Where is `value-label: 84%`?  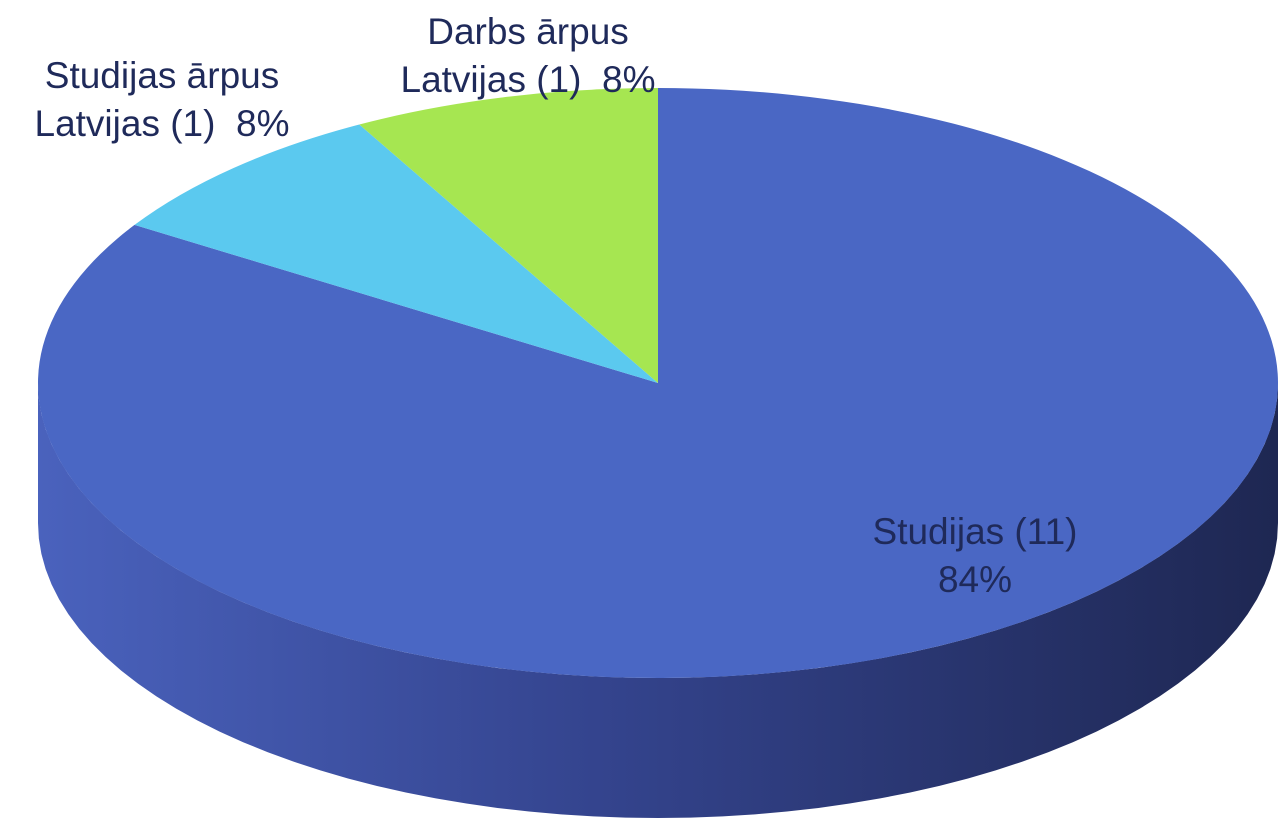
value-label: 84% is located at coordinates (975, 579).